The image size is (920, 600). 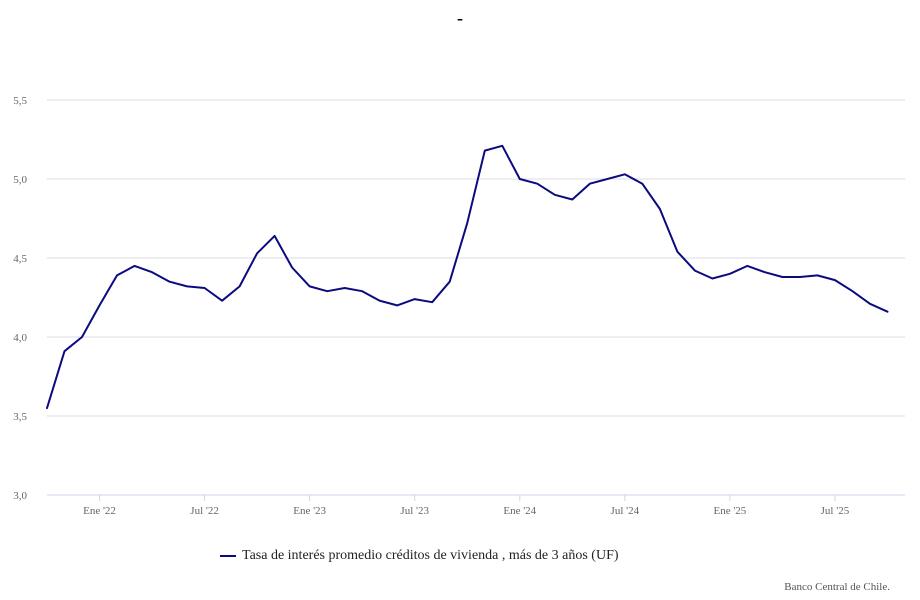 What do you see at coordinates (625, 511) in the screenshot?
I see `x-tick-label: Jul '24` at bounding box center [625, 511].